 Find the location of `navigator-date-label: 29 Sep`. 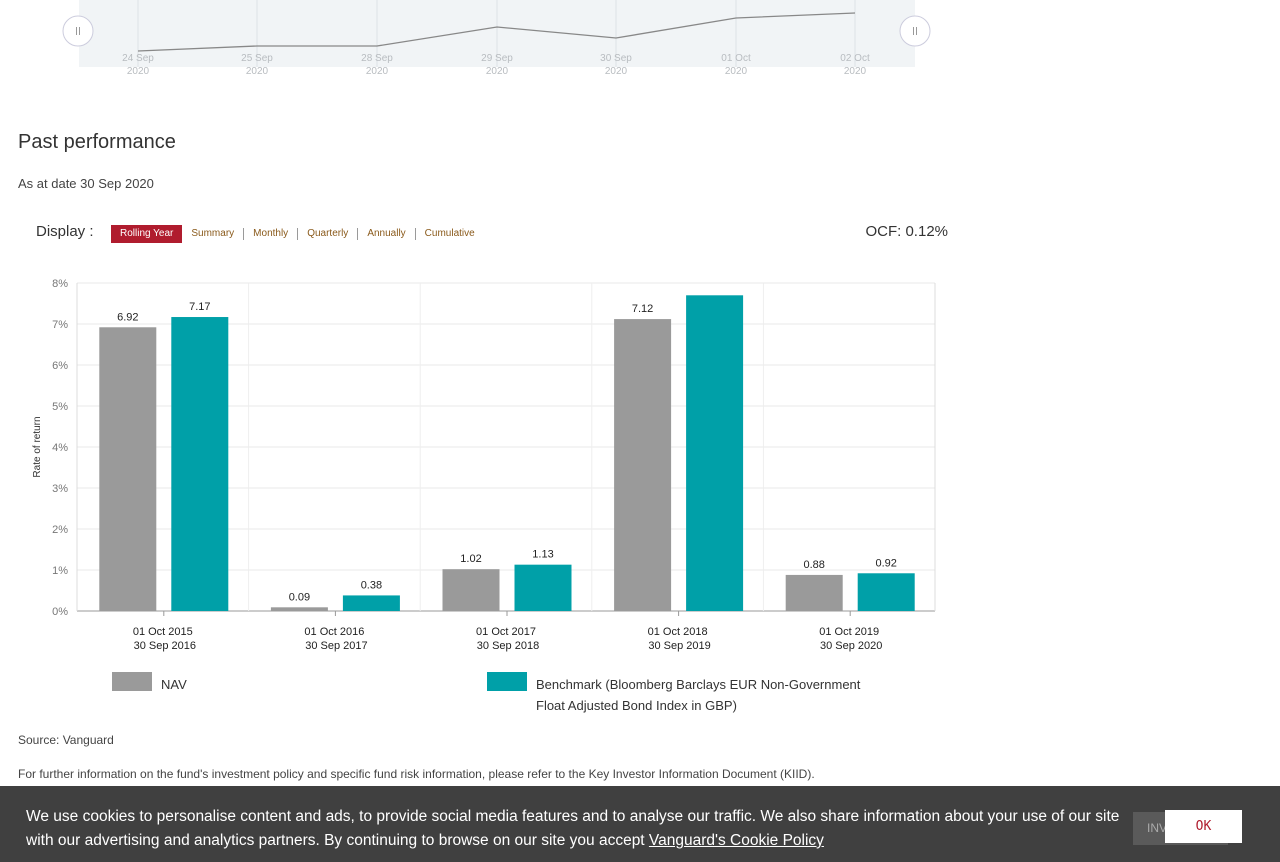

navigator-date-label: 29 Sep is located at coordinates (497, 58).